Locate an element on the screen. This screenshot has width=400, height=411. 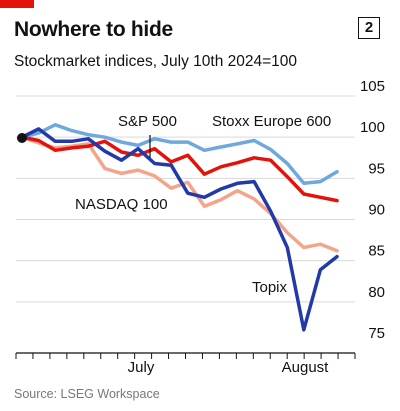
chart-title: Nowhere to hide is located at coordinates (93, 29).